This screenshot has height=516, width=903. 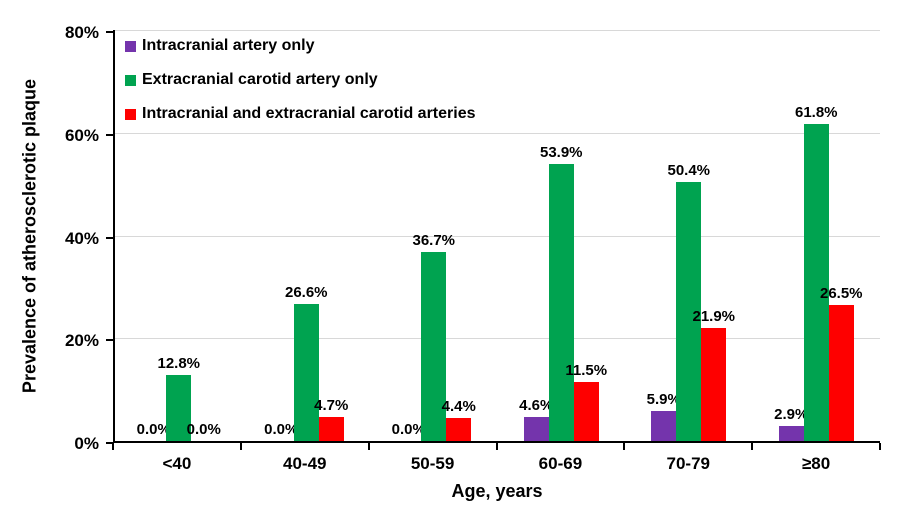 I want to click on data-label: 5.9%, so click(x=663, y=399).